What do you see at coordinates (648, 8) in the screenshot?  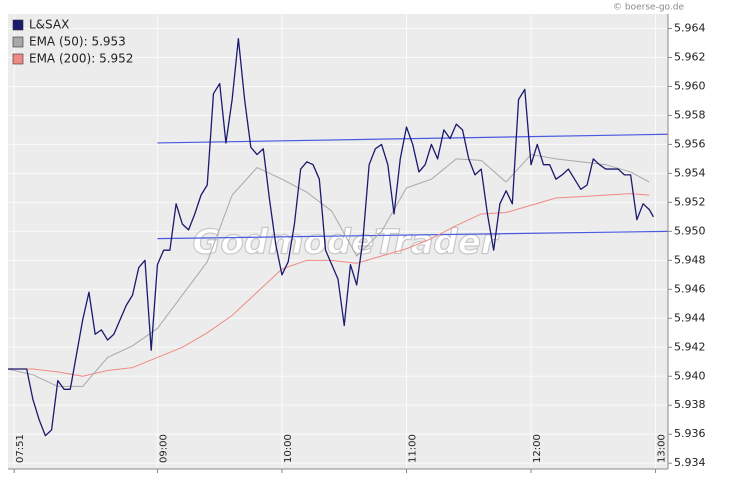 I see `copyright: © boerse-go.de` at bounding box center [648, 8].